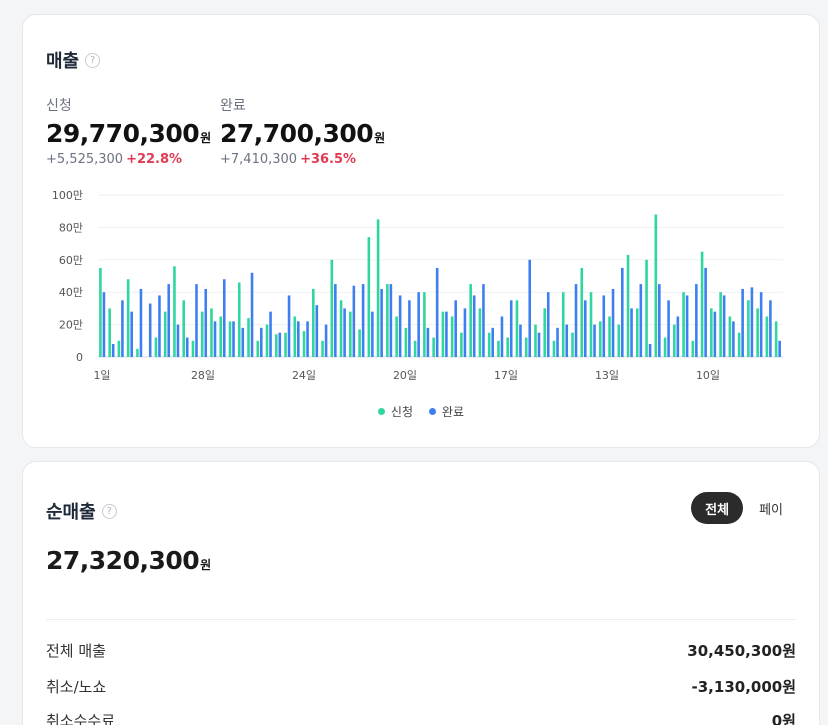 Image resolution: width=828 pixels, height=725 pixels. What do you see at coordinates (421, 411) in the screenshot?
I see `chart-legend: 신청 완료` at bounding box center [421, 411].